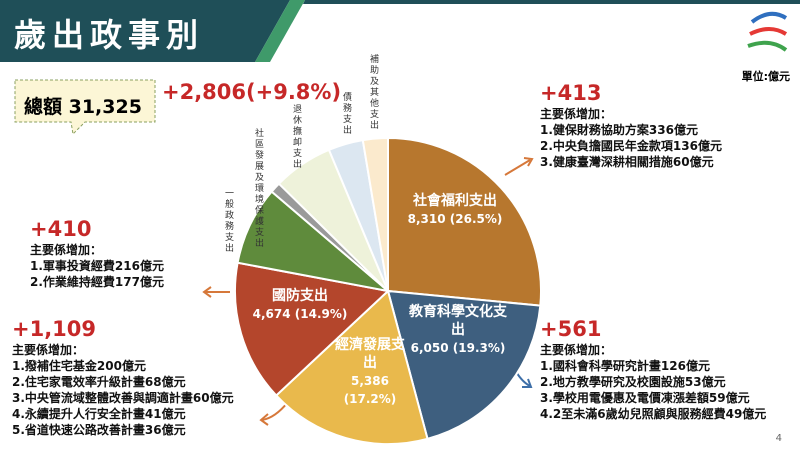 Image resolution: width=800 pixels, height=450 pixels. Describe the element at coordinates (571, 329) in the screenshot. I see `note-change: +561` at that location.